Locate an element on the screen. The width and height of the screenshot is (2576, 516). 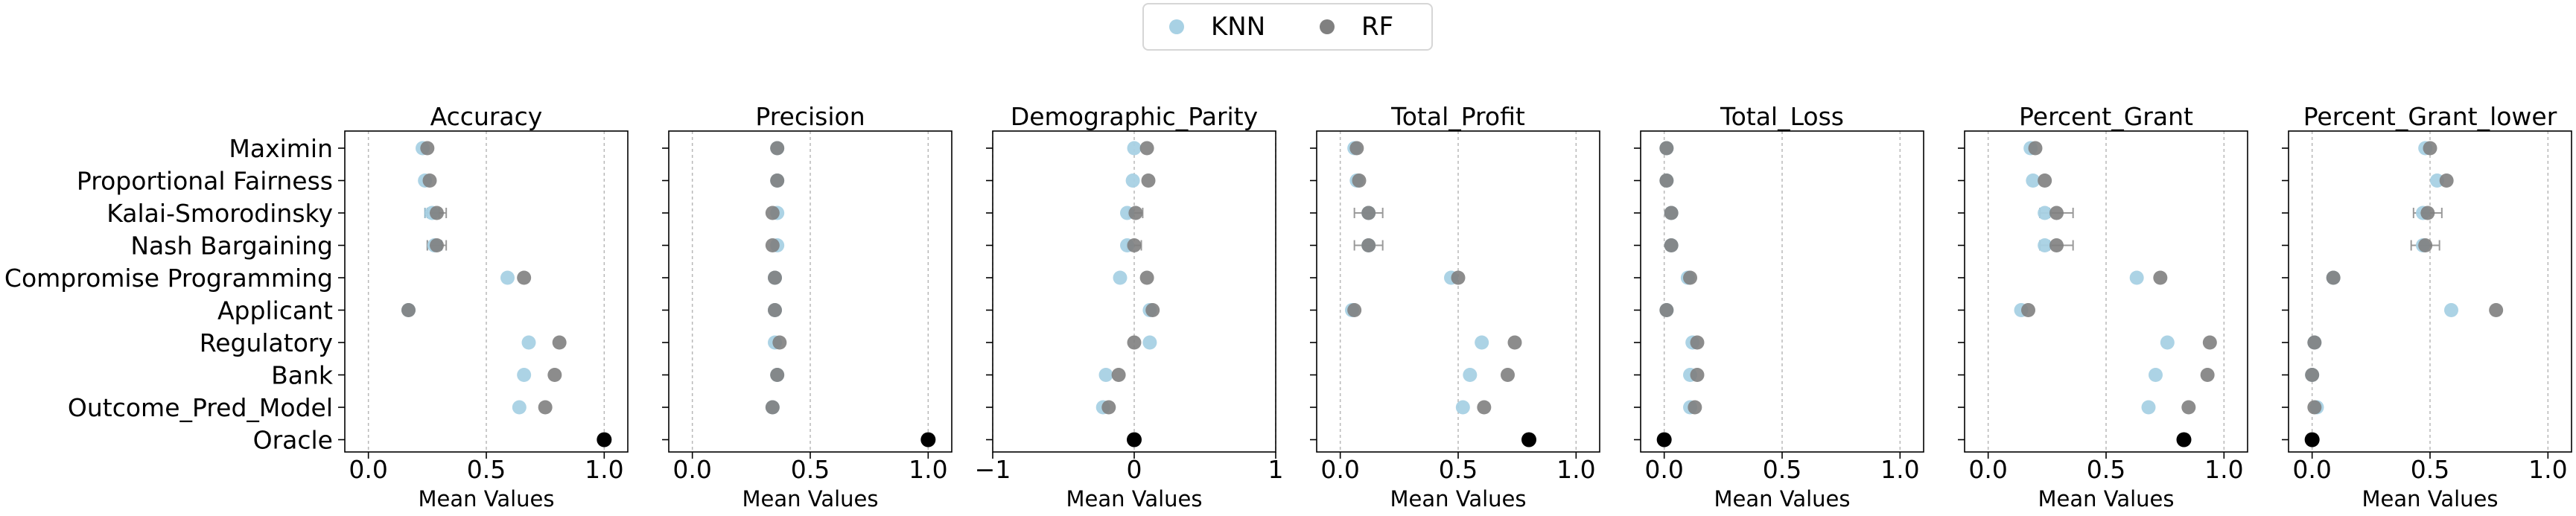
y-tick-label-3: Nash Bargaining is located at coordinates (231, 246).